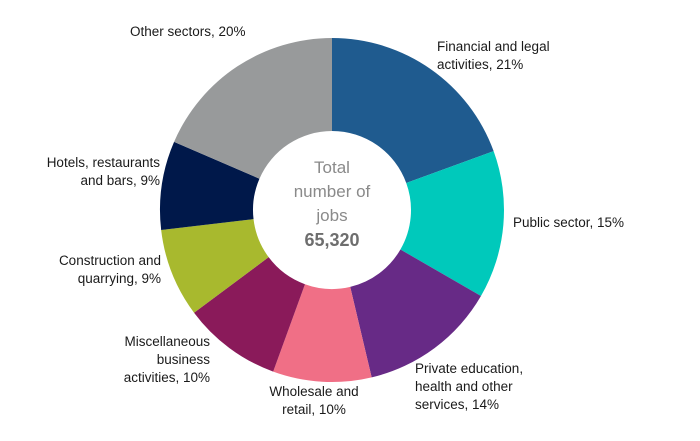 Image resolution: width=700 pixels, height=441 pixels. I want to click on label-hotels: Hotels, restaurants and bars, 9%, so click(89, 172).